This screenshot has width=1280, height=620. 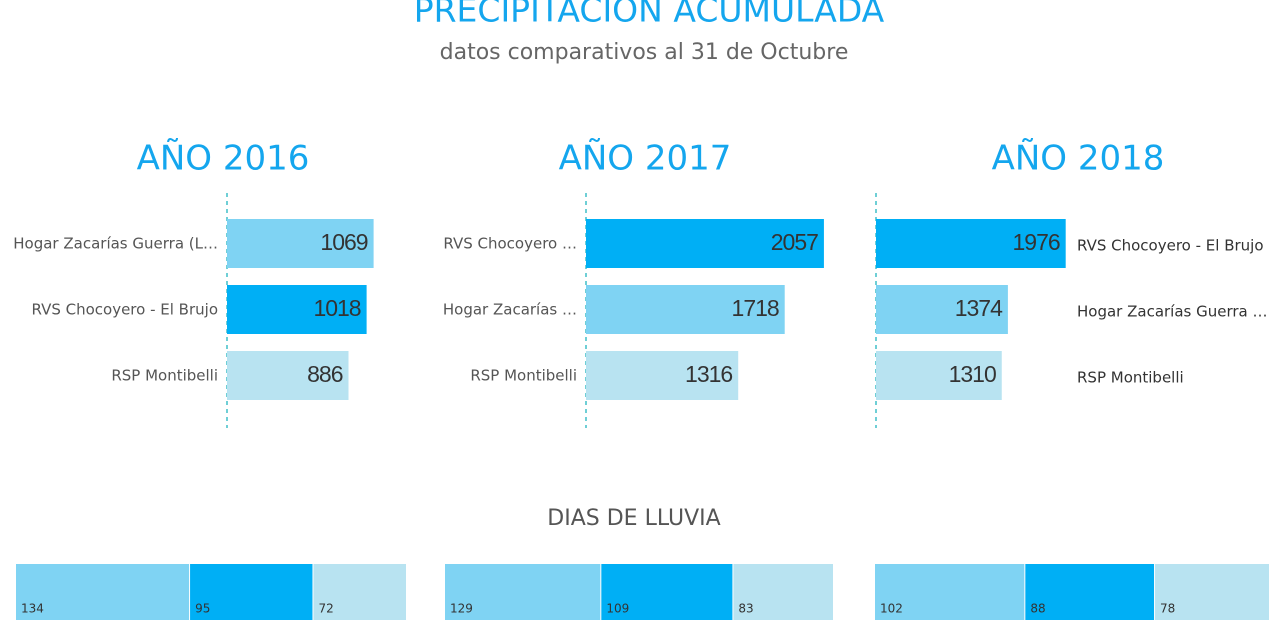 What do you see at coordinates (1036, 242) in the screenshot?
I see `value-label: 1976` at bounding box center [1036, 242].